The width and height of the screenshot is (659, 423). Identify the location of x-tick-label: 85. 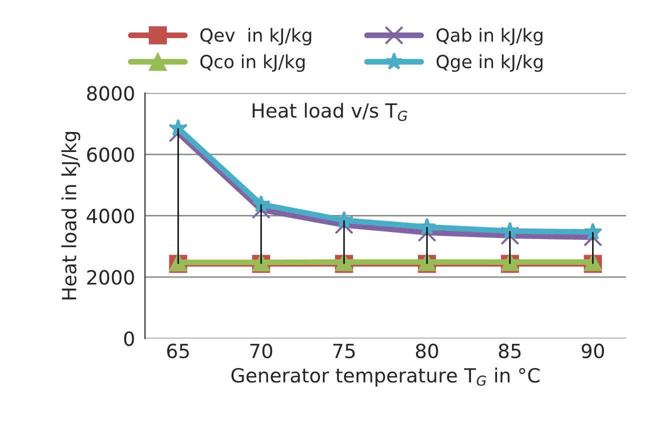
(509, 351).